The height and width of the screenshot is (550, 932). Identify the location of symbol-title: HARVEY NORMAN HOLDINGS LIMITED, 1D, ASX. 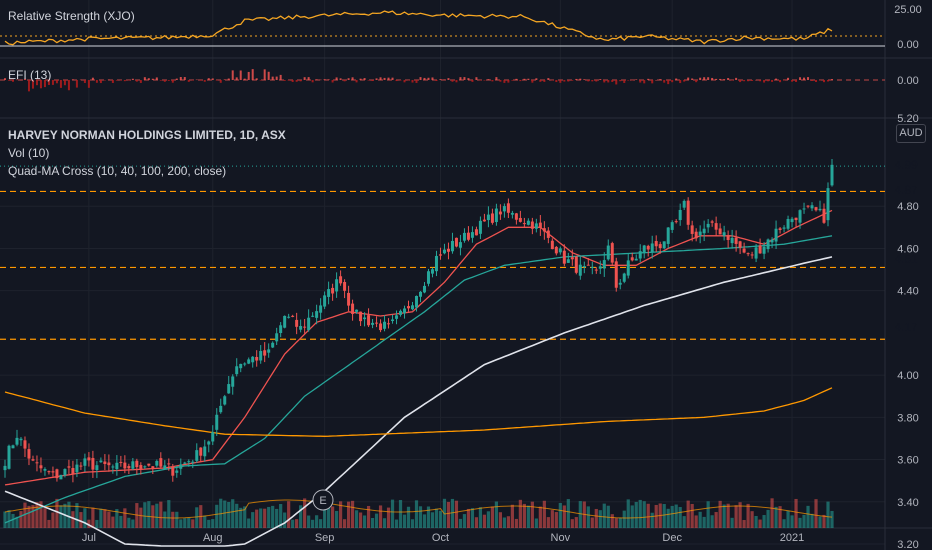
(147, 135).